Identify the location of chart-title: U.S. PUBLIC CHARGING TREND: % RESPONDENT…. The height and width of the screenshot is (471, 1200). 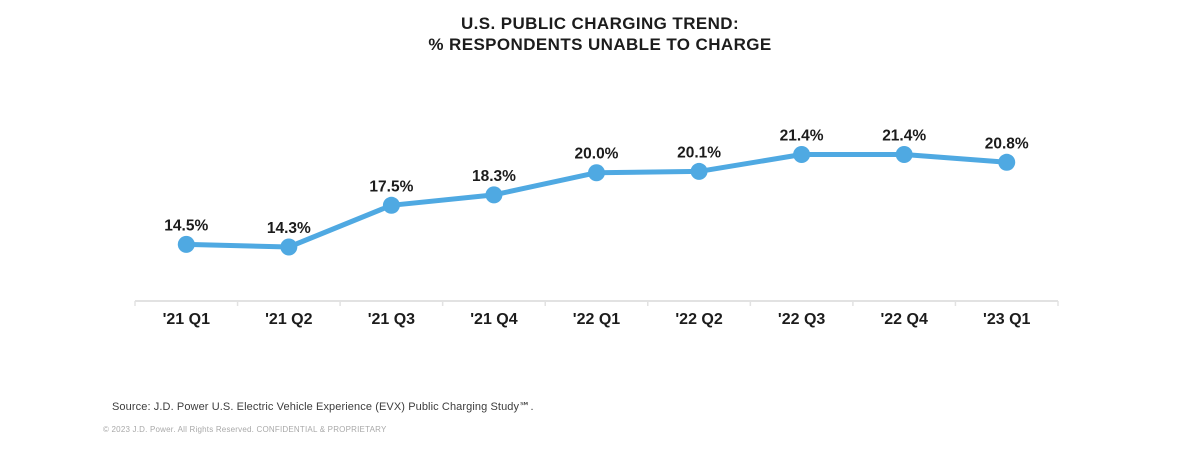
(600, 34).